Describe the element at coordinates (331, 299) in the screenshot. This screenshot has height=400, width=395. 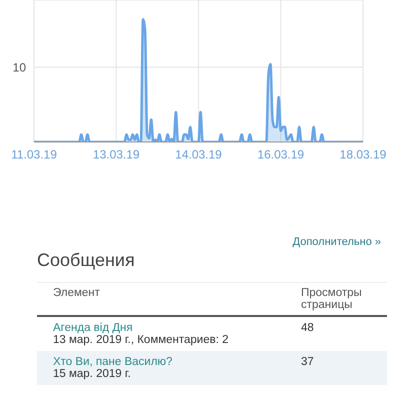
I see `text: Просмотры страницы` at that location.